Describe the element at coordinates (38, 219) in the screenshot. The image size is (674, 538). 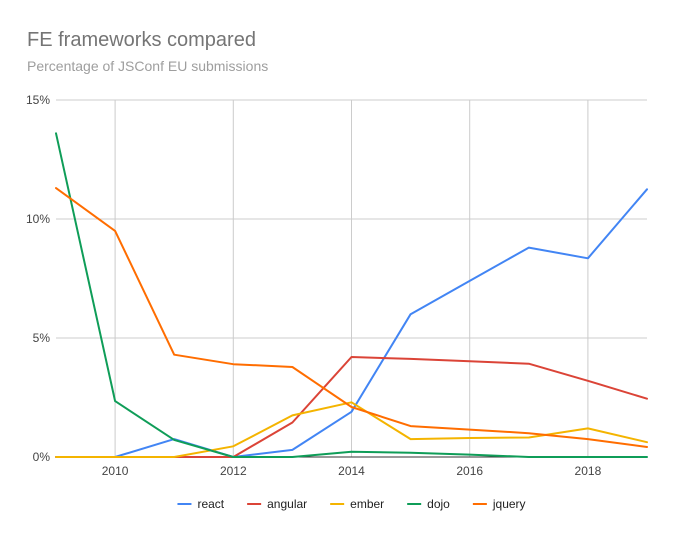
I see `y-tick-label: 10%` at that location.